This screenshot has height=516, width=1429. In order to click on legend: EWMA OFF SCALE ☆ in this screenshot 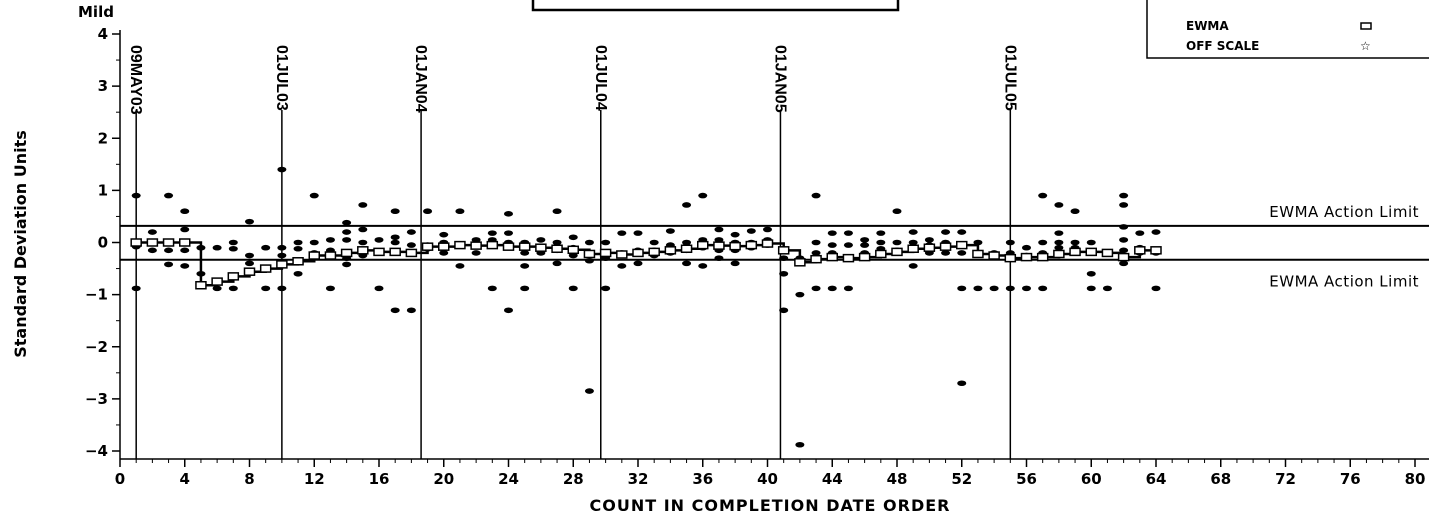, I will do `click(1287, 29)`.